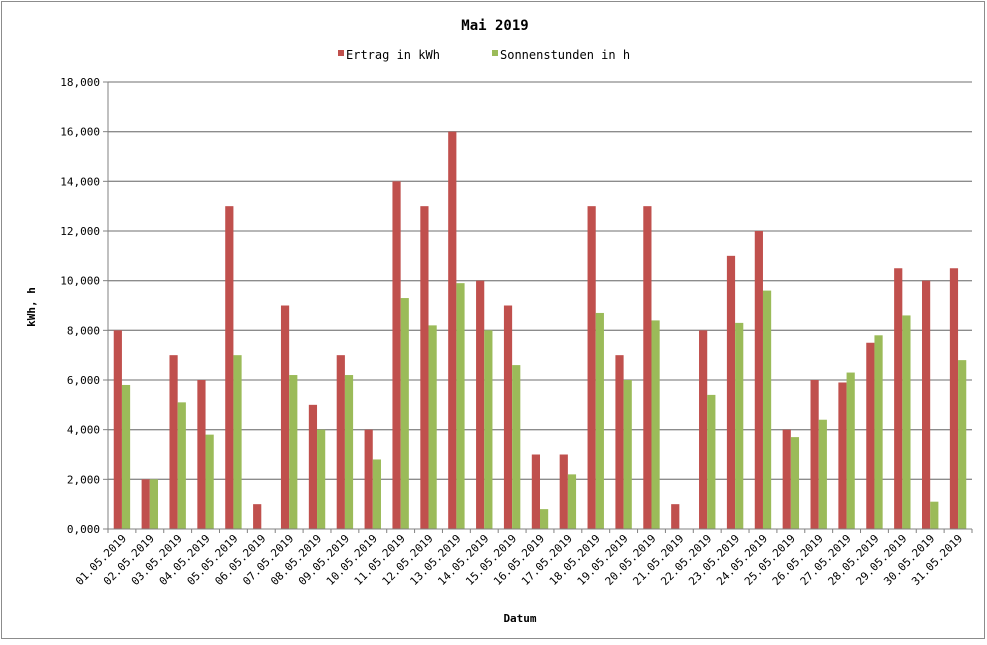 The height and width of the screenshot is (645, 987). Describe the element at coordinates (519, 618) in the screenshot. I see `x-axis-title: Datum` at that location.